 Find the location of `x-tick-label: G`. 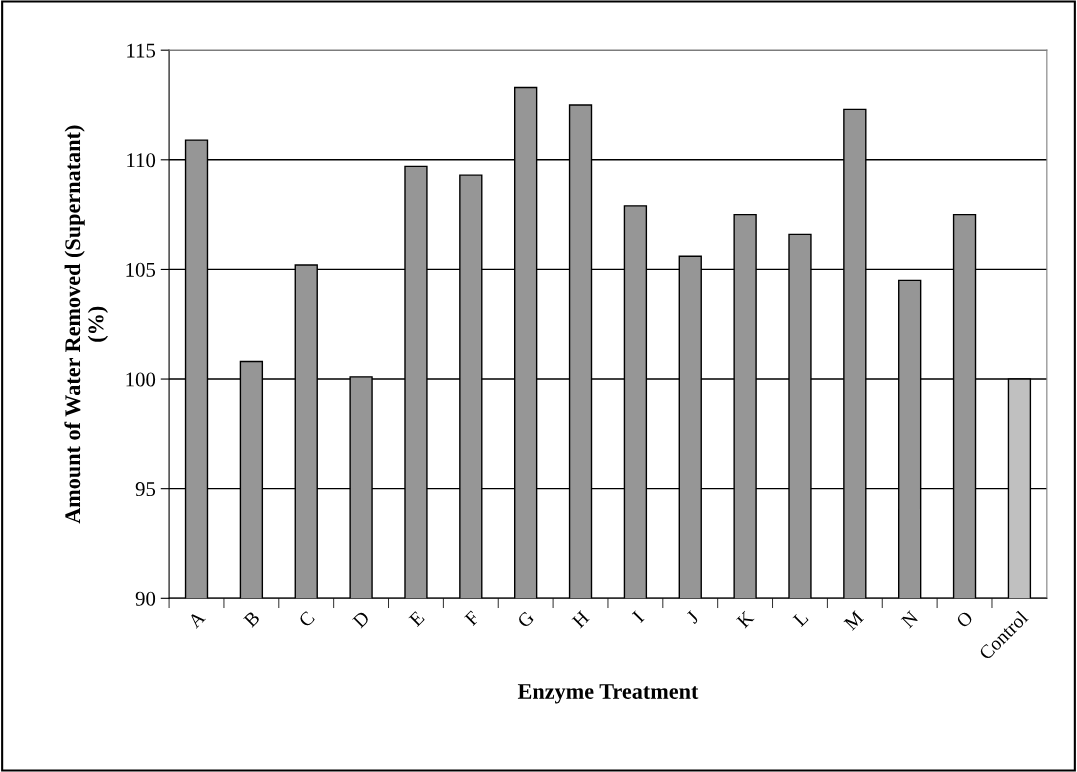

x-tick-label: G is located at coordinates (525, 619).